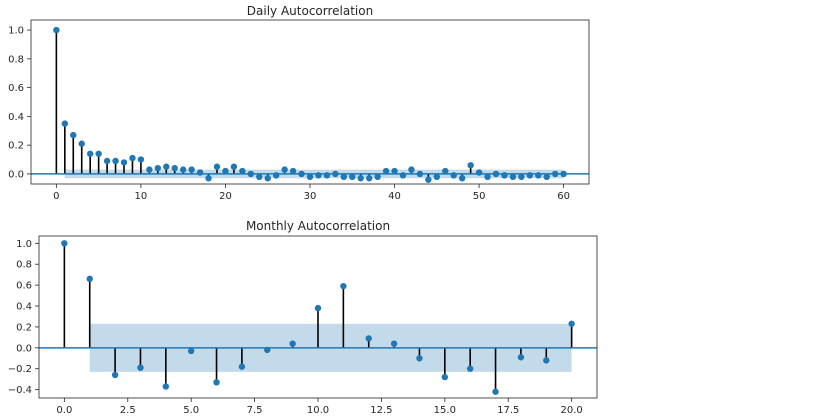  What do you see at coordinates (20, 390) in the screenshot?
I see `monthly-y-tick-label: −0.4` at bounding box center [20, 390].